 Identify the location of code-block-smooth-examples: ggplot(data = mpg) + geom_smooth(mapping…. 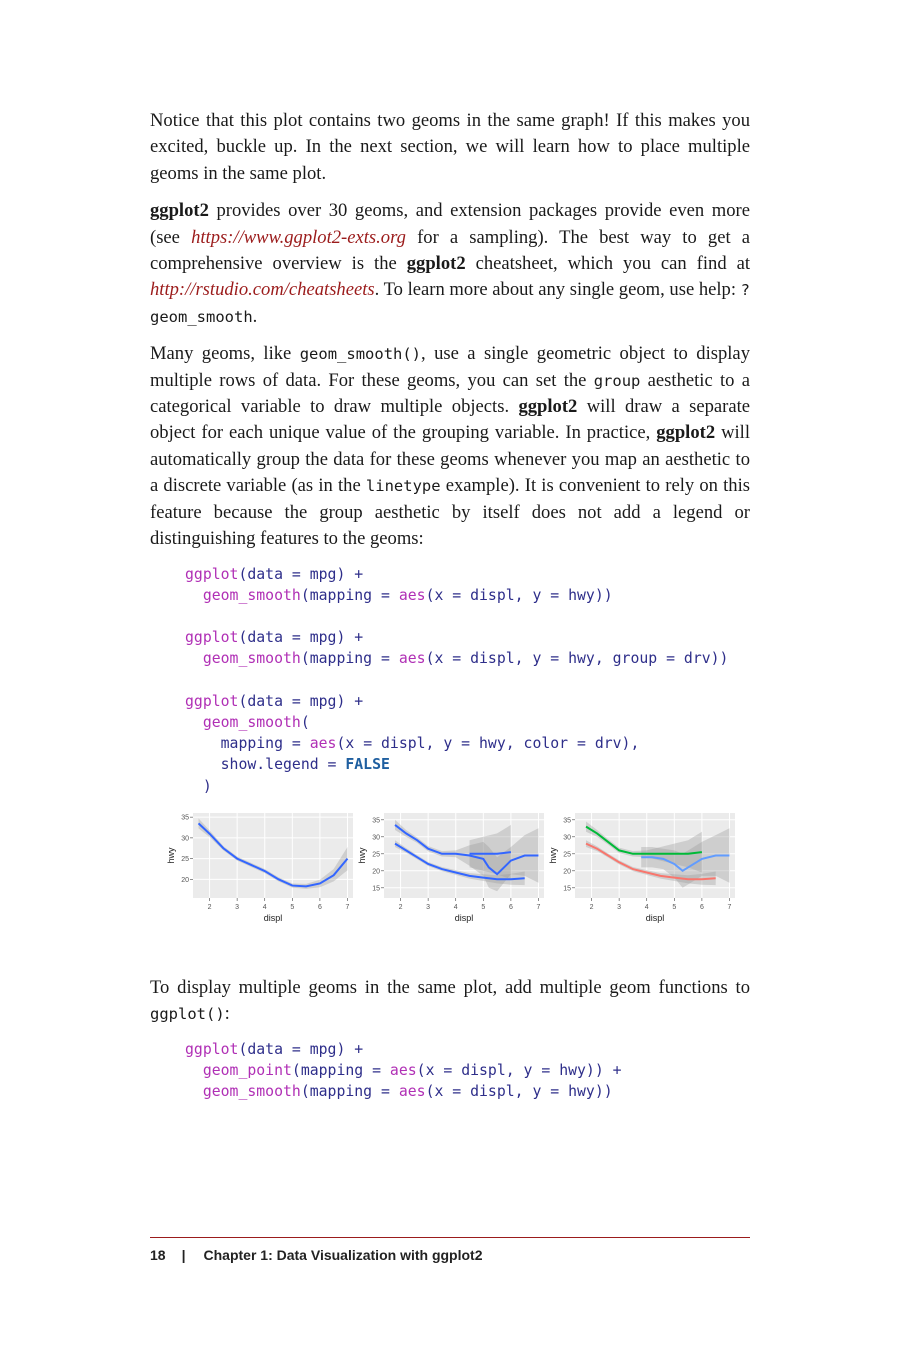
(467, 680).